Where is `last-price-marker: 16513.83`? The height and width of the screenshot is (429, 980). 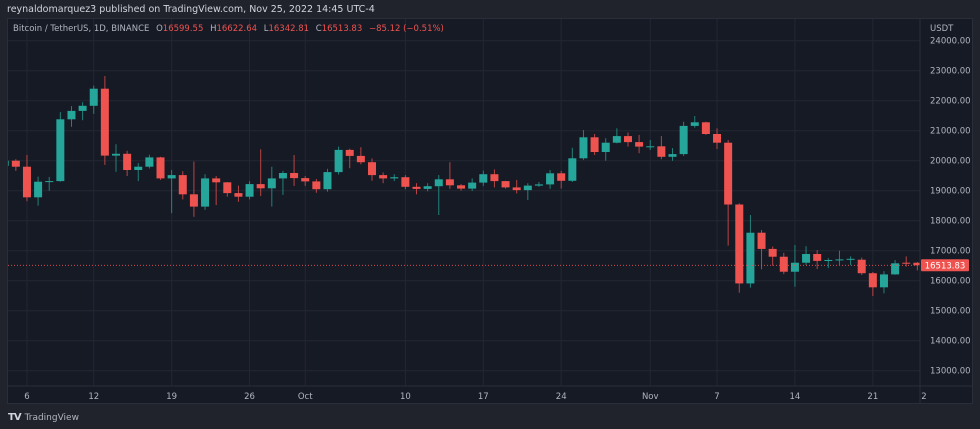 last-price-marker: 16513.83 is located at coordinates (488, 265).